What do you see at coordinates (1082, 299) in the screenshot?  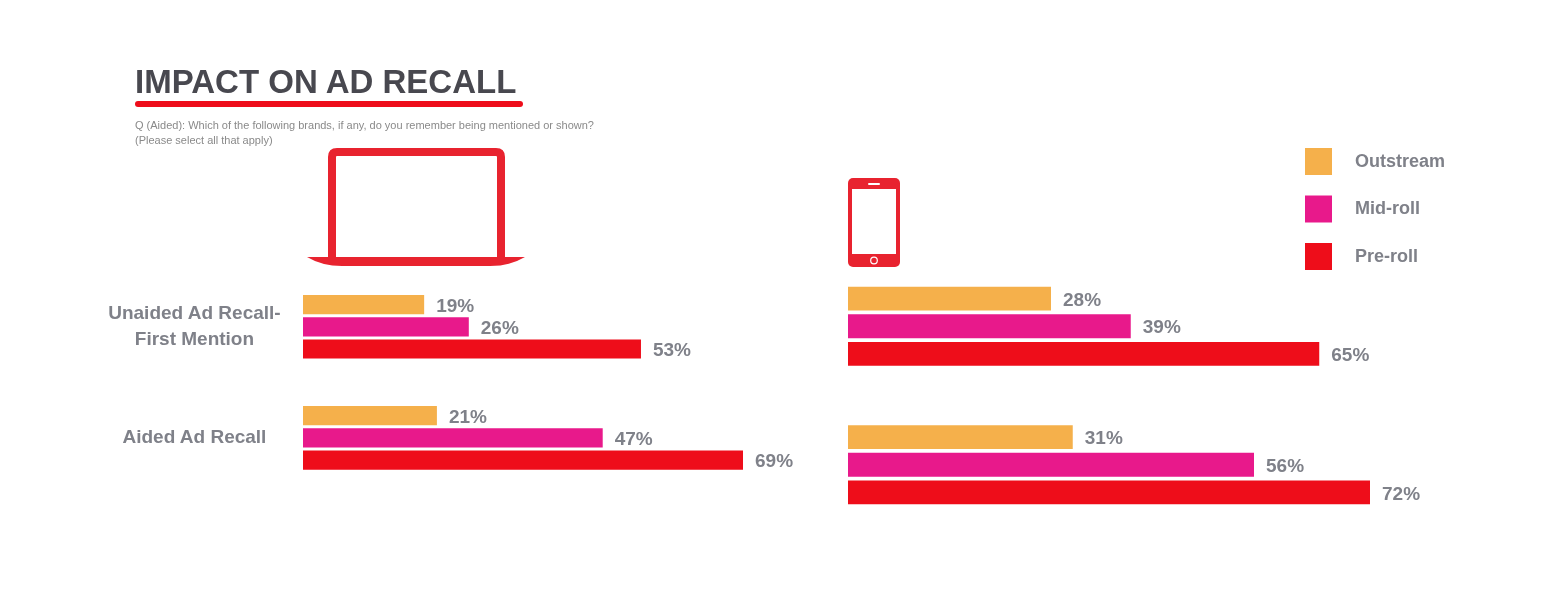 I see `data-label: 28%` at bounding box center [1082, 299].